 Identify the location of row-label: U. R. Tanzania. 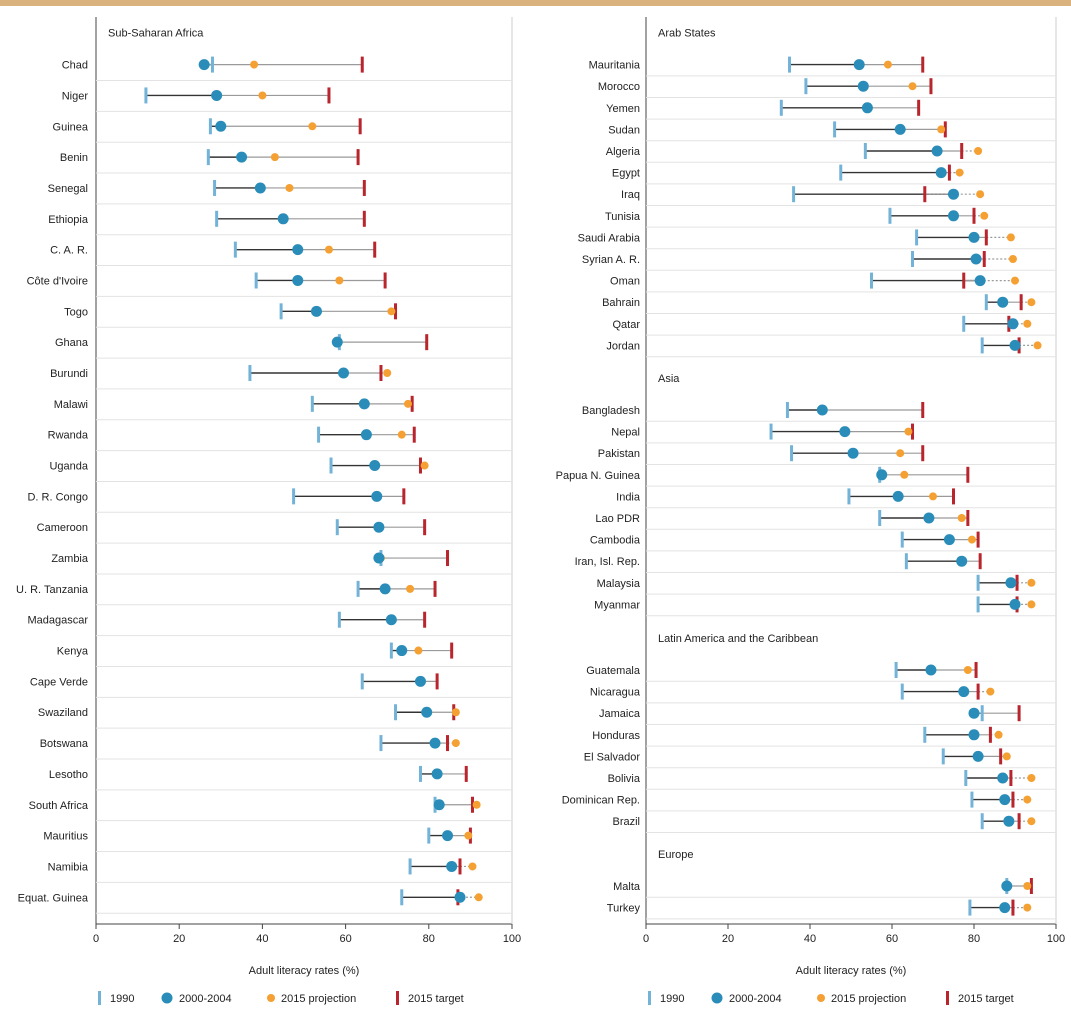
(52, 590).